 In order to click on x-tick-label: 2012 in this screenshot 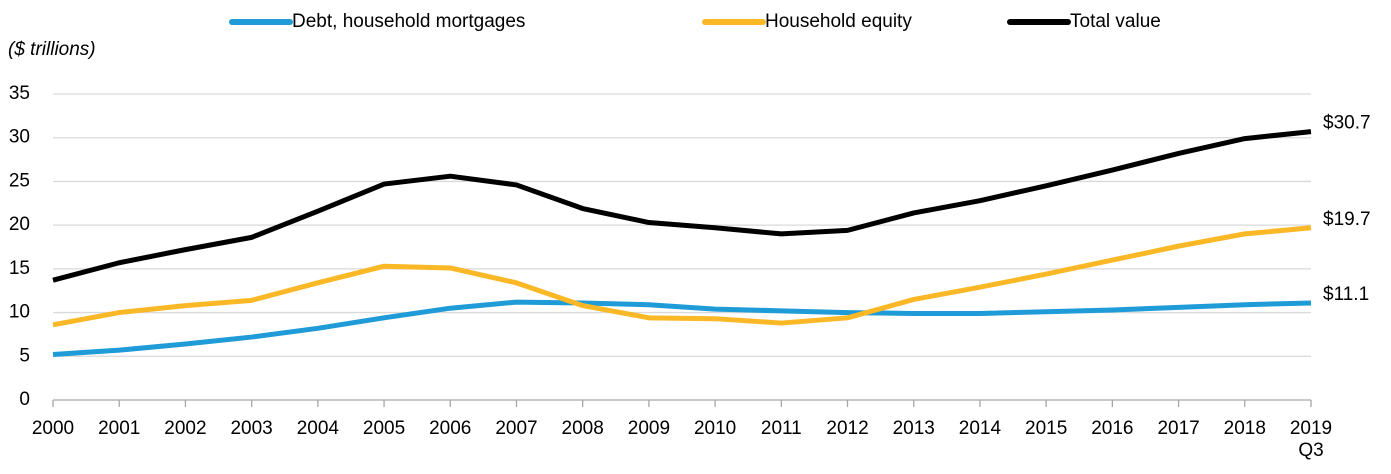, I will do `click(847, 428)`.